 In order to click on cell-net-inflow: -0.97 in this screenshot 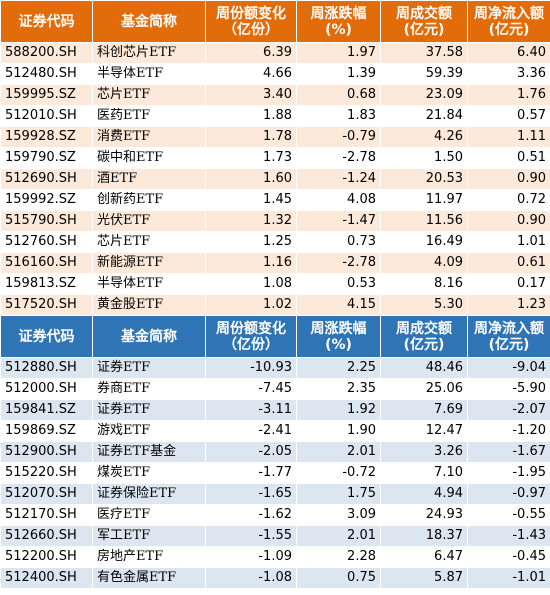, I will do `click(508, 494)`.